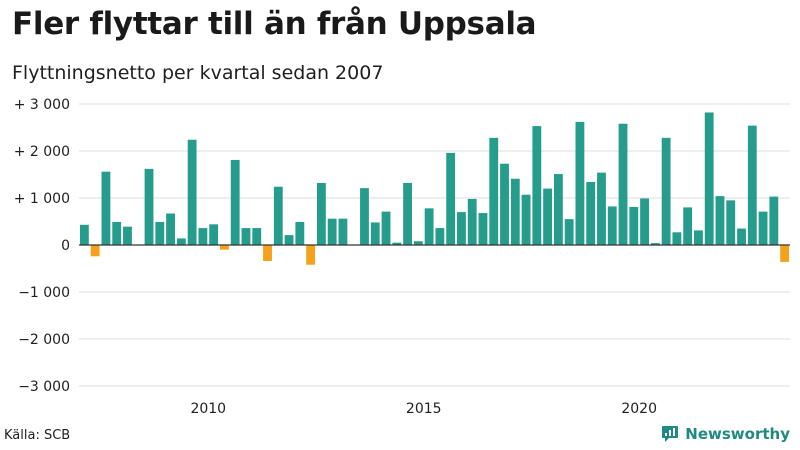  Describe the element at coordinates (42, 152) in the screenshot. I see `y-tick-label: + 2 000` at that location.